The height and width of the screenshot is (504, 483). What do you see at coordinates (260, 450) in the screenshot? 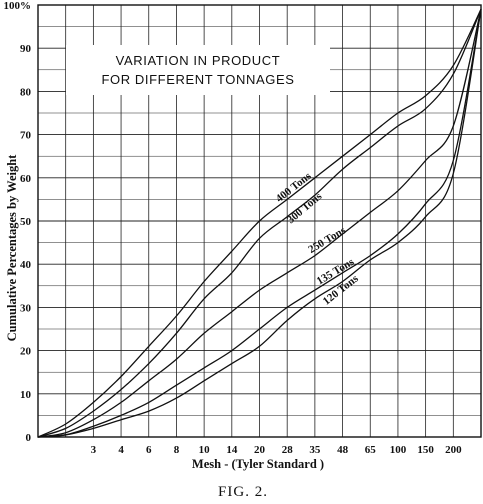
I see `x-tick-label: 20` at bounding box center [260, 450].